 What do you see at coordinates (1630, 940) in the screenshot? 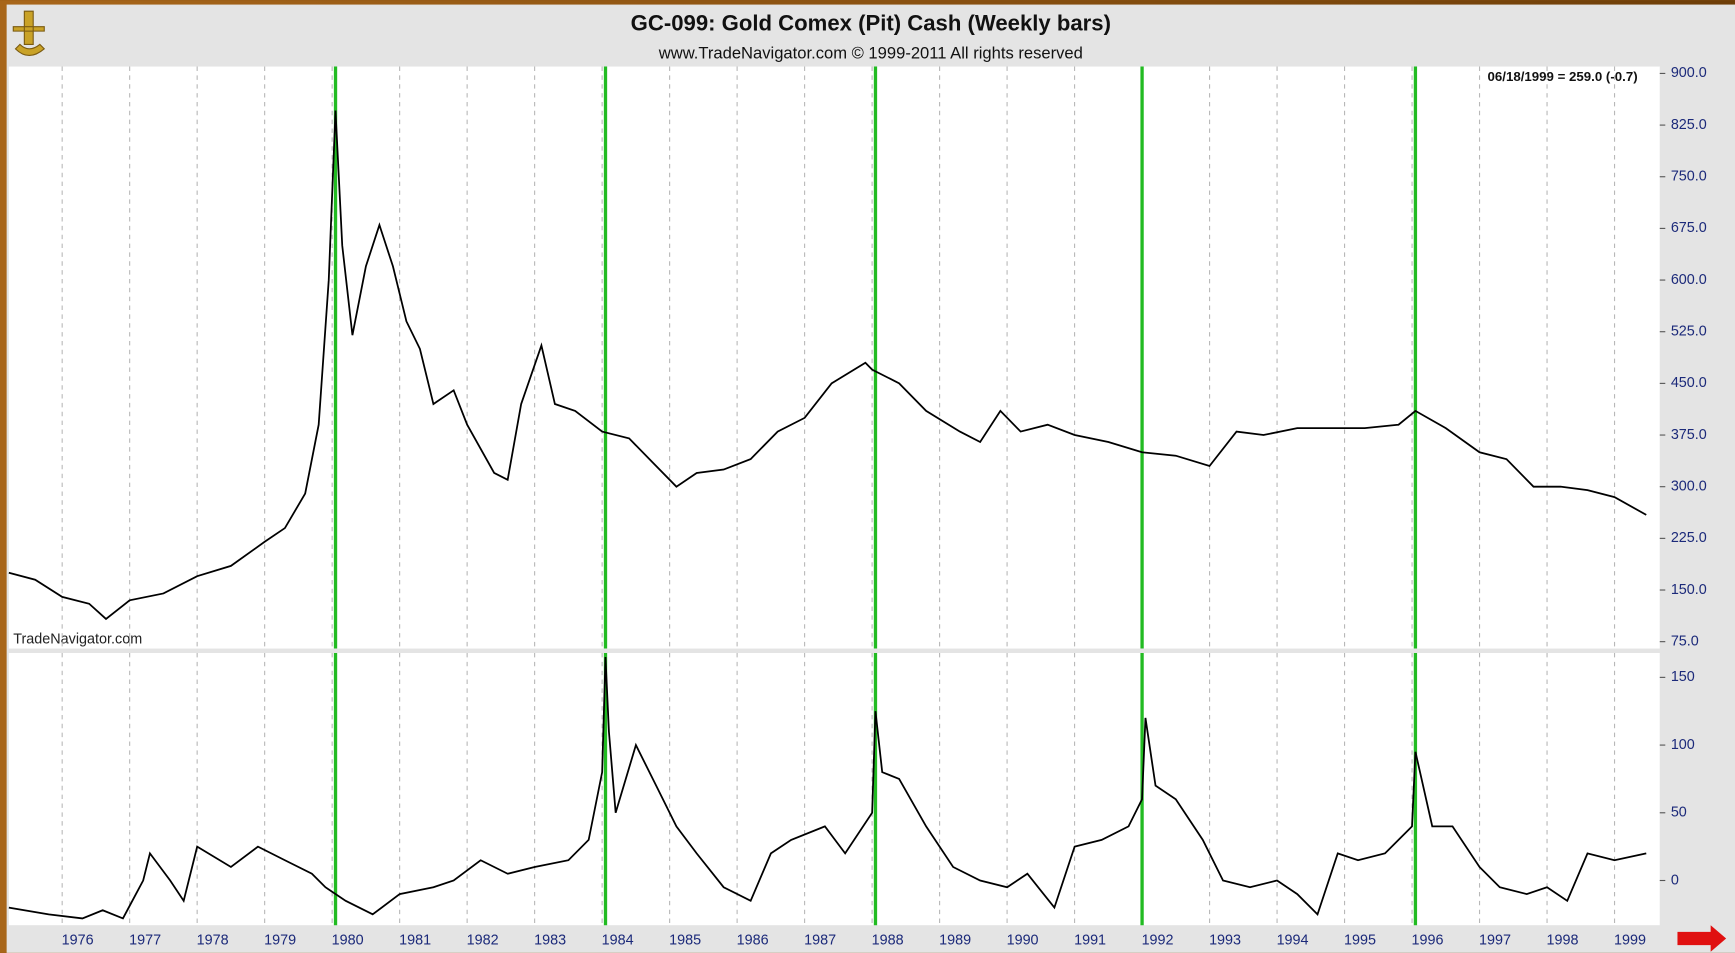
I see `x-tick-label: 1999` at bounding box center [1630, 940].